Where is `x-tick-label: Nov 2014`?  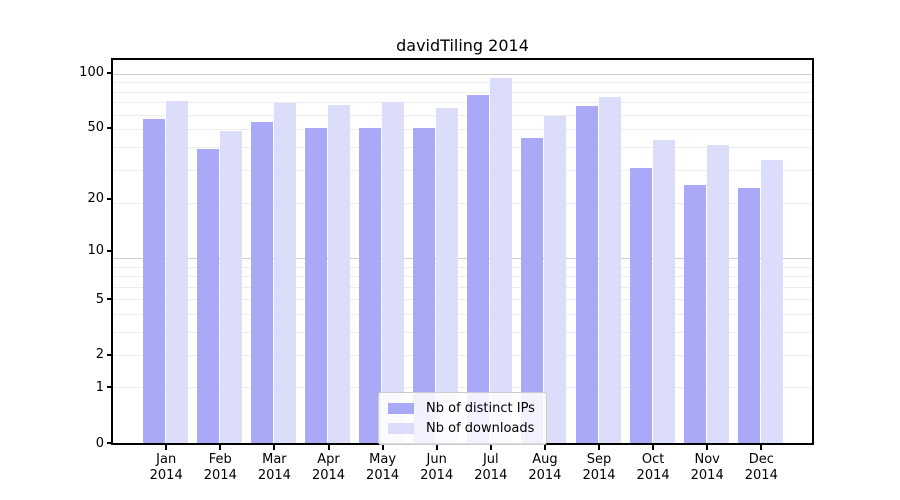 x-tick-label: Nov 2014 is located at coordinates (707, 467).